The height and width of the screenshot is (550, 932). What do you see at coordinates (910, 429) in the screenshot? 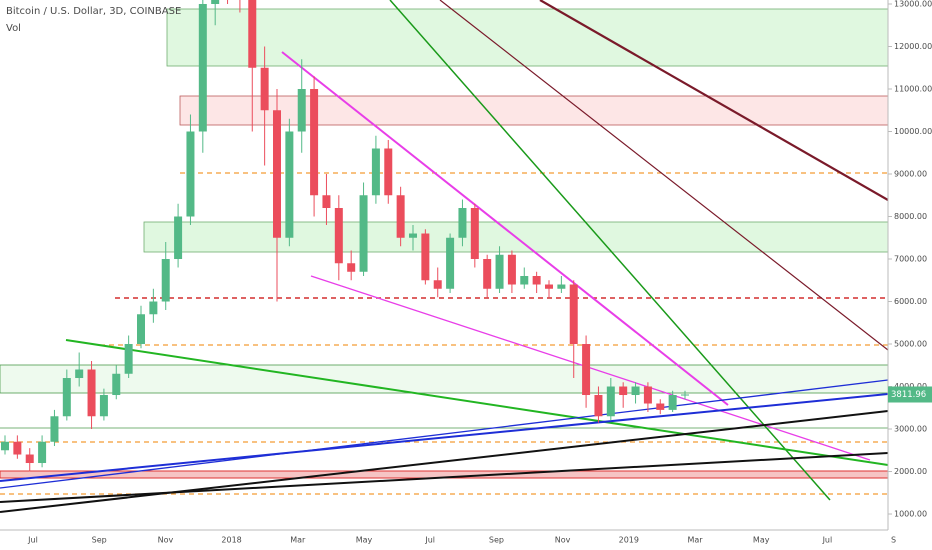
I see `y-tick-label: 3000.00` at bounding box center [910, 429].